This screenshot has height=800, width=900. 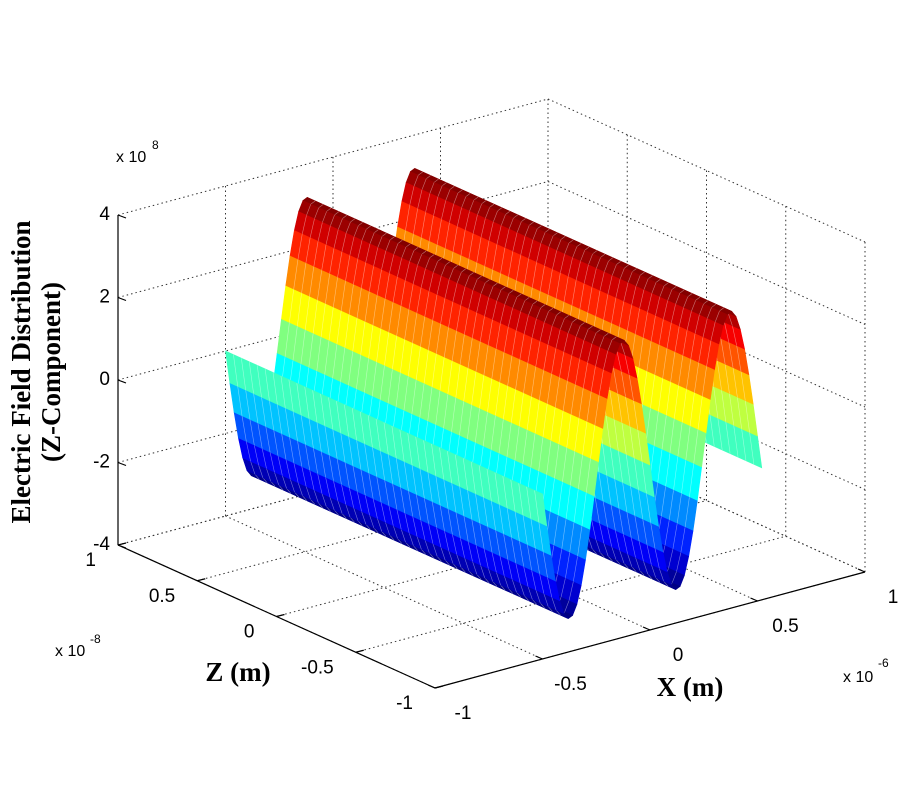 I want to click on y-tick-label: 2, so click(x=104, y=297).